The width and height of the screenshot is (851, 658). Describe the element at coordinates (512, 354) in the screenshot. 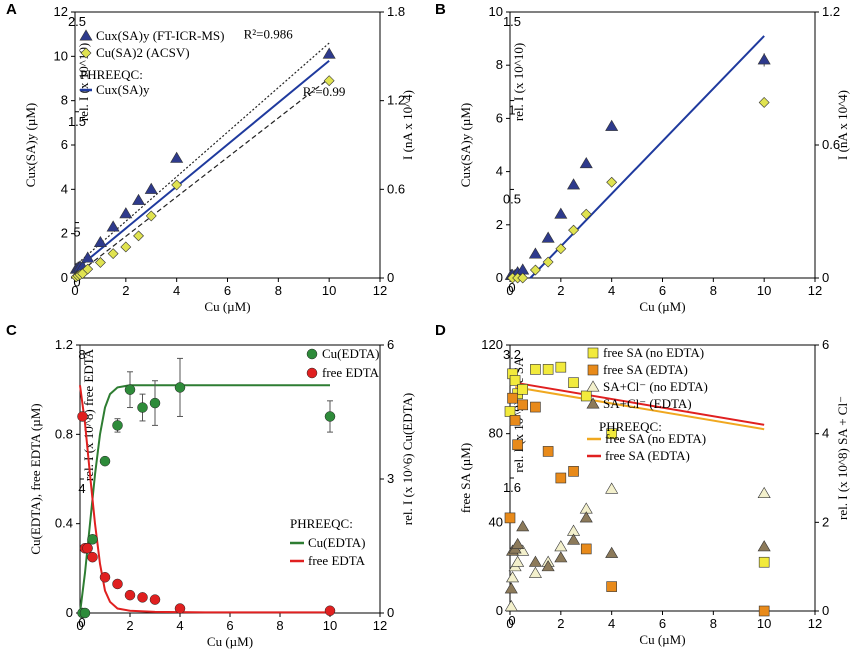

I see `inner-tick-label: 3.2` at that location.